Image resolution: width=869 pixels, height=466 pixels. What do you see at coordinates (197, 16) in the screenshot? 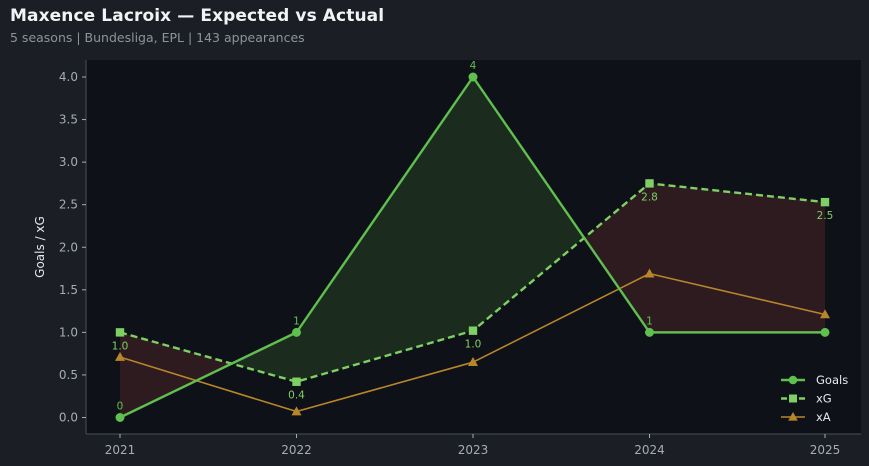
I see `chart-title: Maxence Lacroix — Expected vs Actual` at bounding box center [197, 16].